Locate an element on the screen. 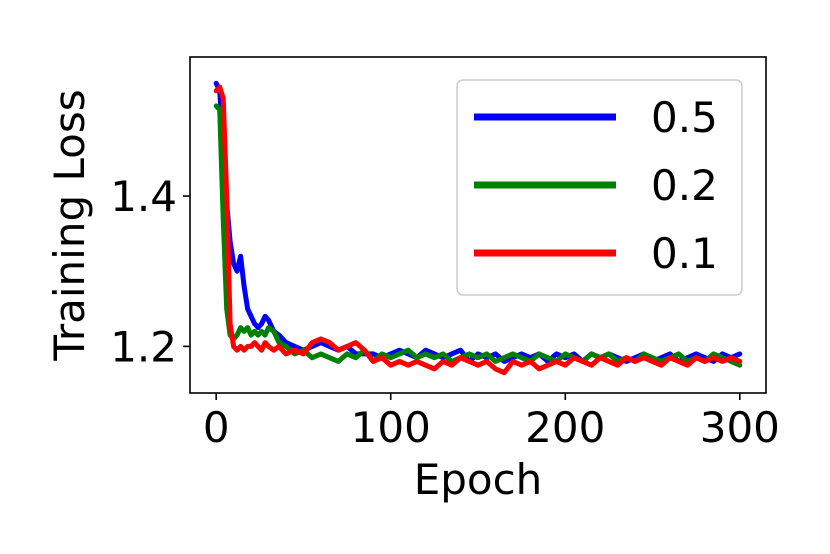 The height and width of the screenshot is (554, 830). legend-label-2: 0.1 is located at coordinates (684, 253).